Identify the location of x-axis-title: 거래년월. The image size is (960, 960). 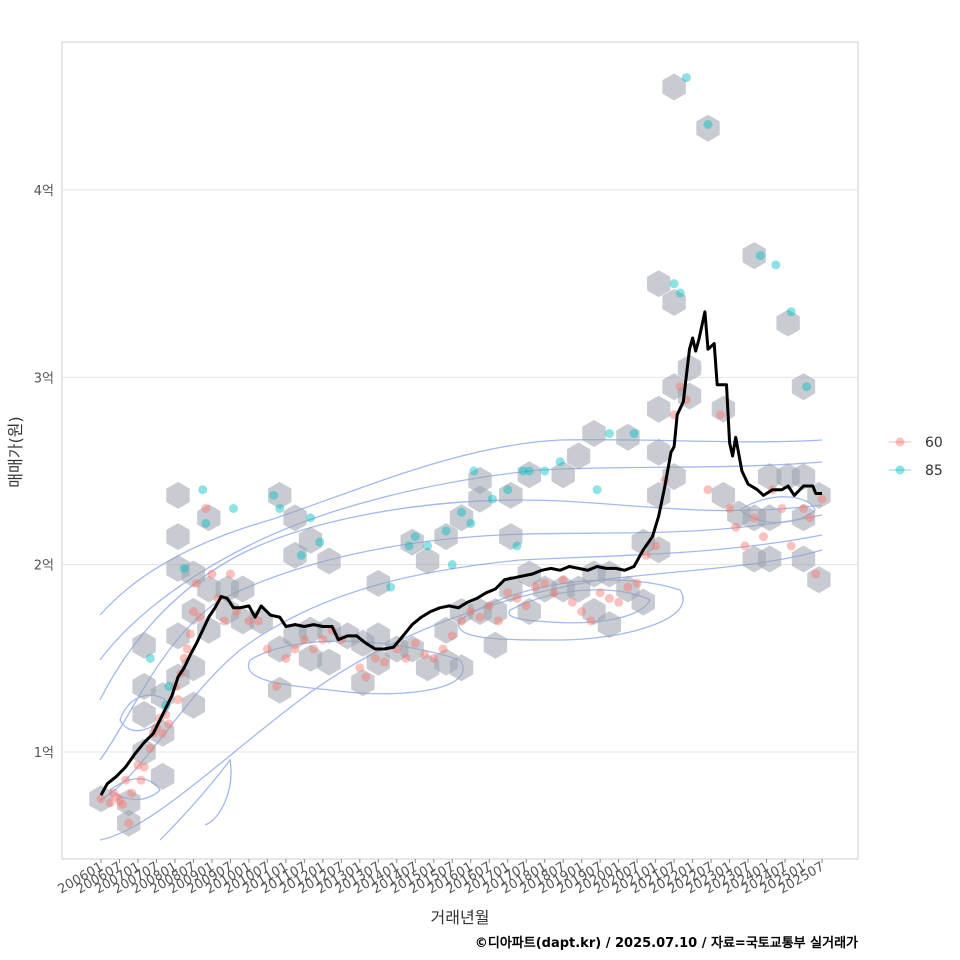
(460, 917).